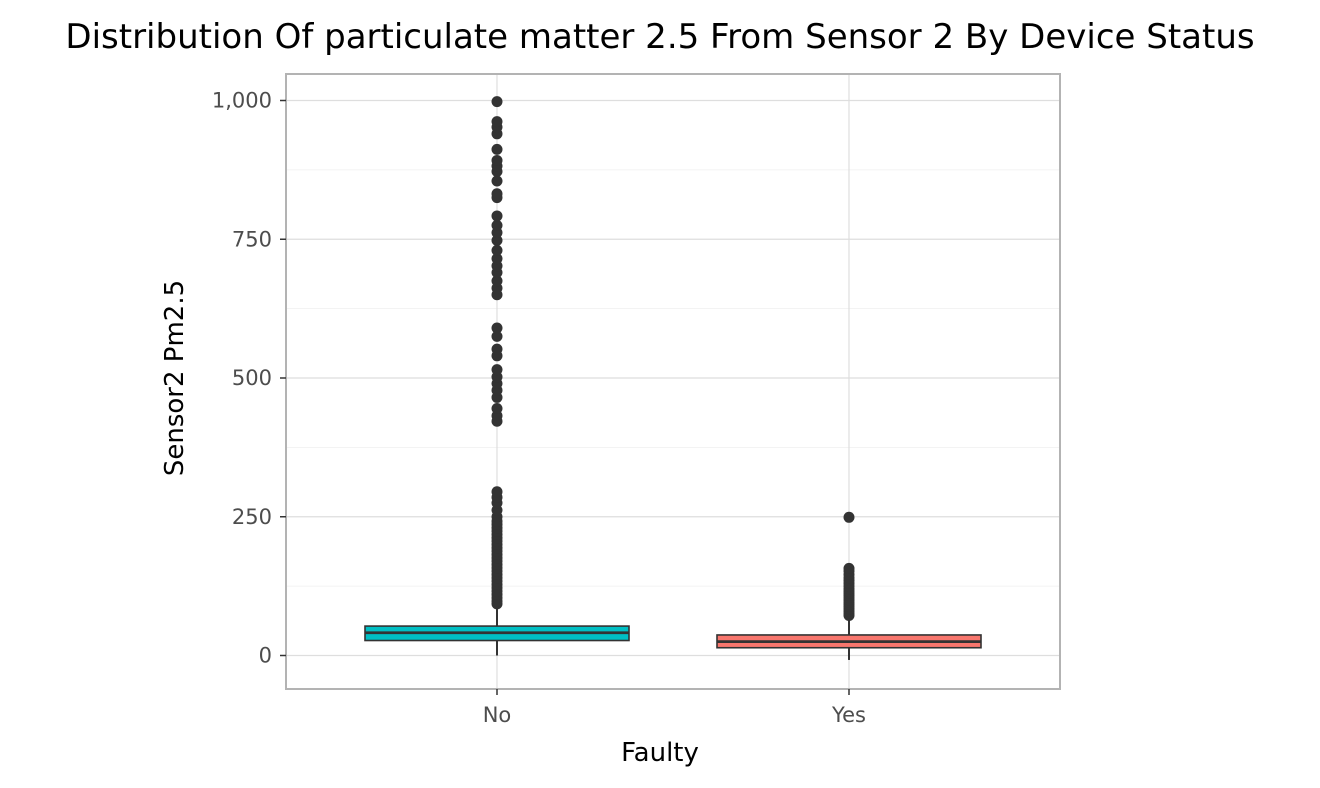 This screenshot has height=788, width=1320. I want to click on y-tick-label: 1,000, so click(242, 101).